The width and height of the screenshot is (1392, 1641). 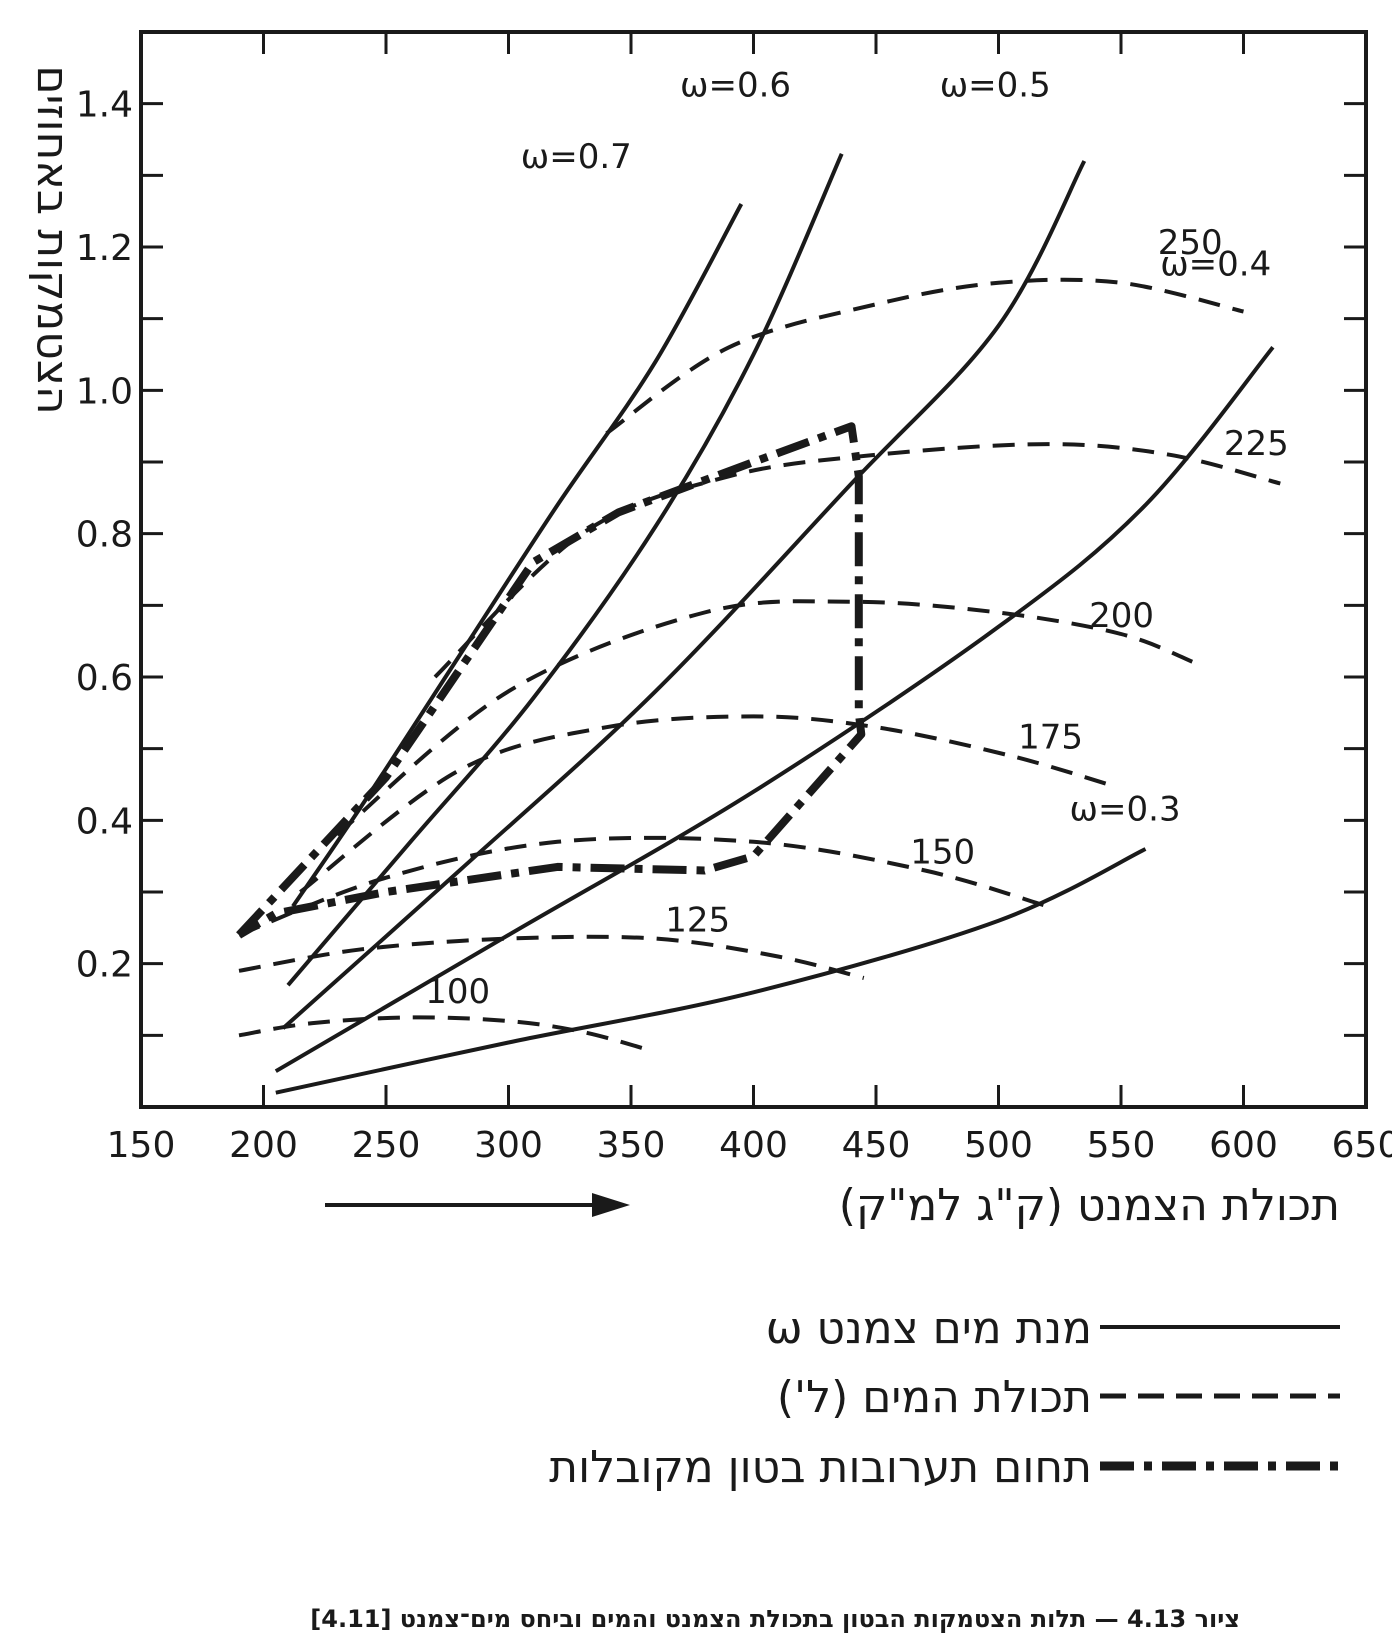 What do you see at coordinates (1125, 809) in the screenshot?
I see `curve-label-ω=0.3: ω=0.3` at bounding box center [1125, 809].